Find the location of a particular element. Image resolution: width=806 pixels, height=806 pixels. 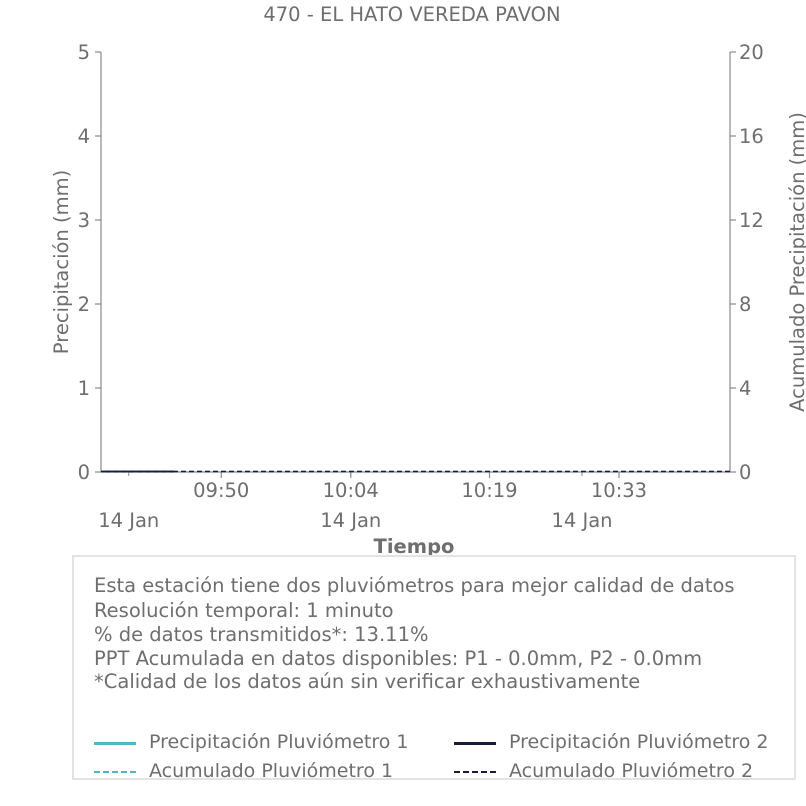

legend-label-acum-p1: Acumulado Pluviómetro 1 is located at coordinates (271, 771).